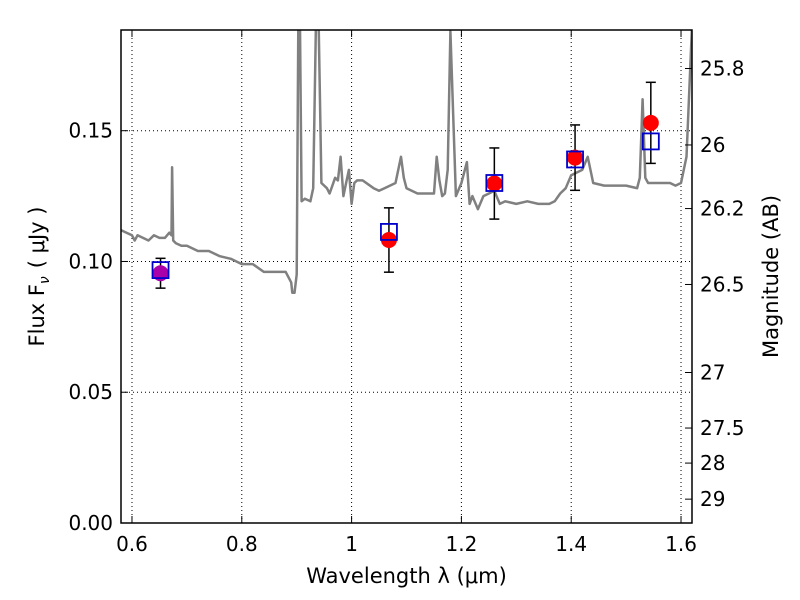 The height and width of the screenshot is (600, 800). I want to click on x-tick-label: 1.6, so click(681, 544).